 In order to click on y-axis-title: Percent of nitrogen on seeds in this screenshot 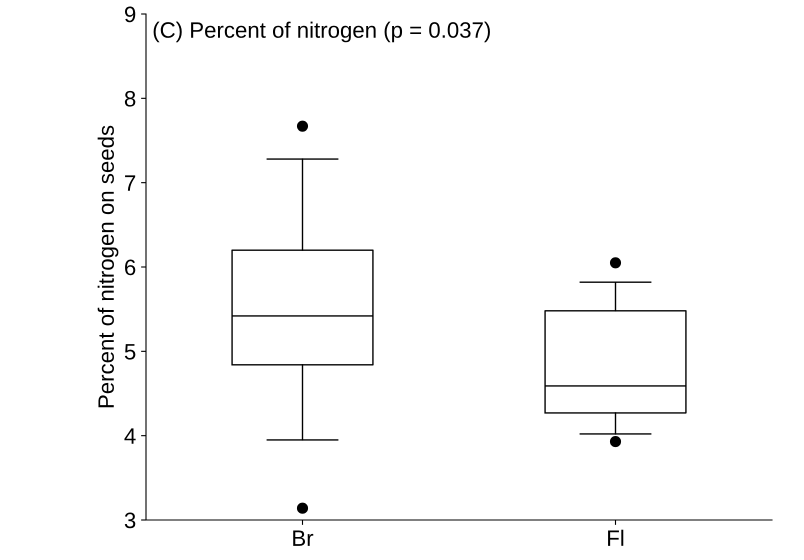, I will do `click(108, 267)`.